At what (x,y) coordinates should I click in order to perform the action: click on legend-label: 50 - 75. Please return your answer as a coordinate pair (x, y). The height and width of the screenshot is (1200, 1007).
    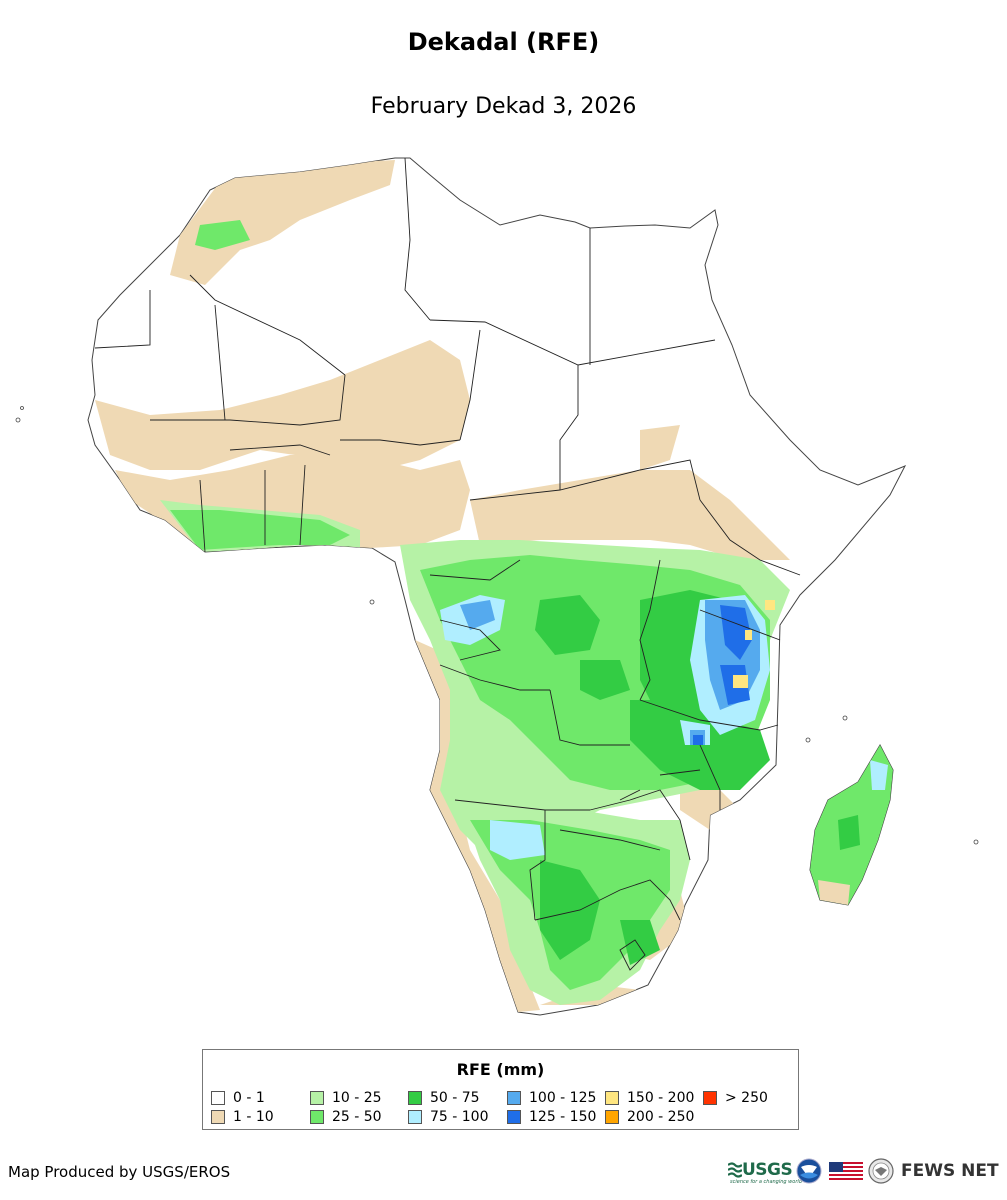
    Looking at the image, I should click on (455, 1098).